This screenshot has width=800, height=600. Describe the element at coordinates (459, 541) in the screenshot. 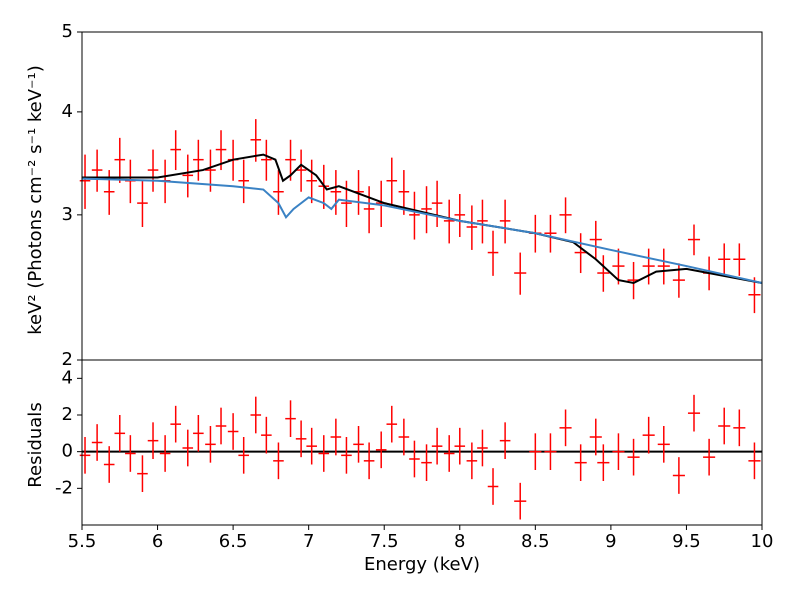

I see `x-tick-label: 8` at that location.